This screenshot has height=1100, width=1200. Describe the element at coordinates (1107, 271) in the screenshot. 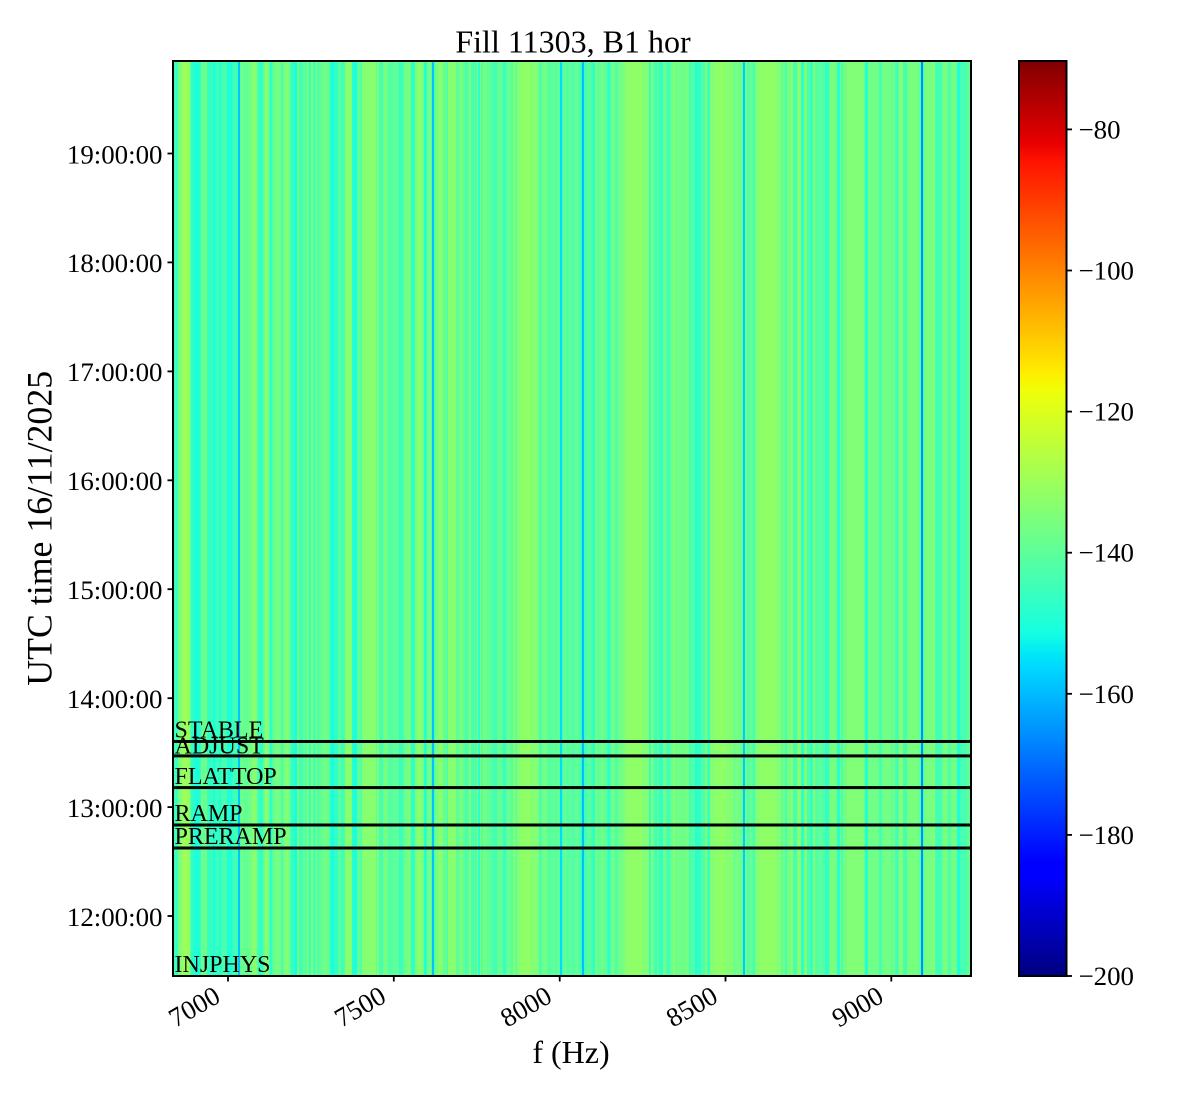

I see `svg-text: −100` at that location.